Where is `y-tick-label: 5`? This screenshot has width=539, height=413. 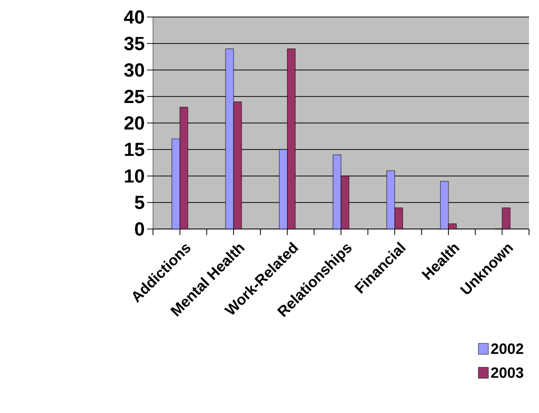 y-tick-label: 5 is located at coordinates (139, 203).